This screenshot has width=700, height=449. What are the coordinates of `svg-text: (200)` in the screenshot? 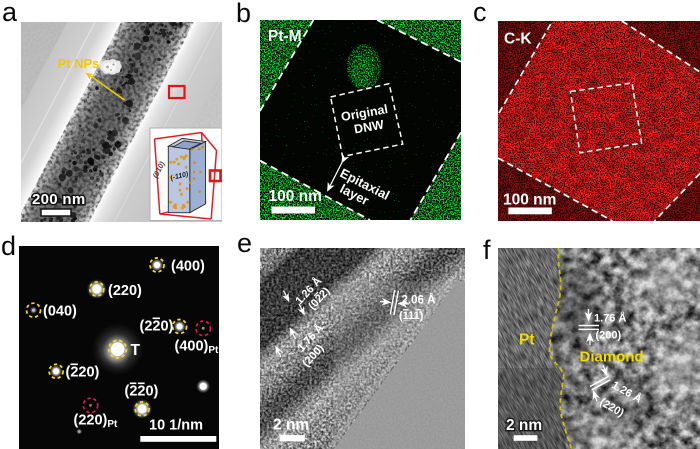 It's located at (609, 336).